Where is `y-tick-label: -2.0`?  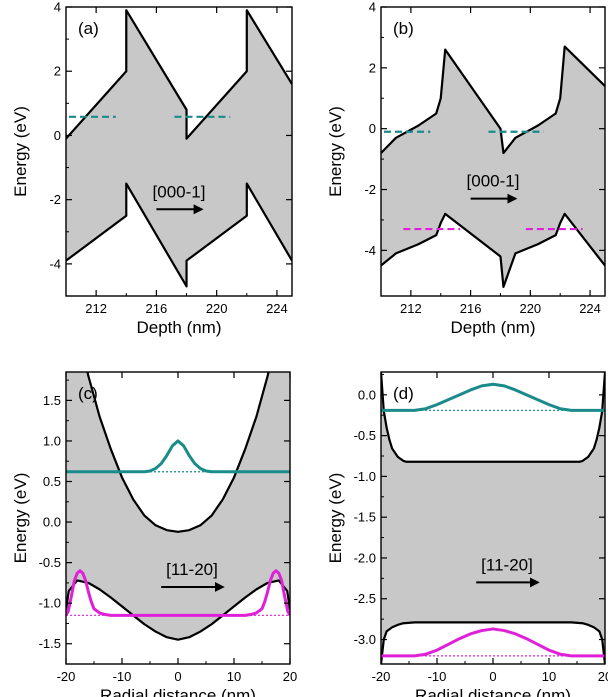 y-tick-label: -2.0 is located at coordinates (365, 557).